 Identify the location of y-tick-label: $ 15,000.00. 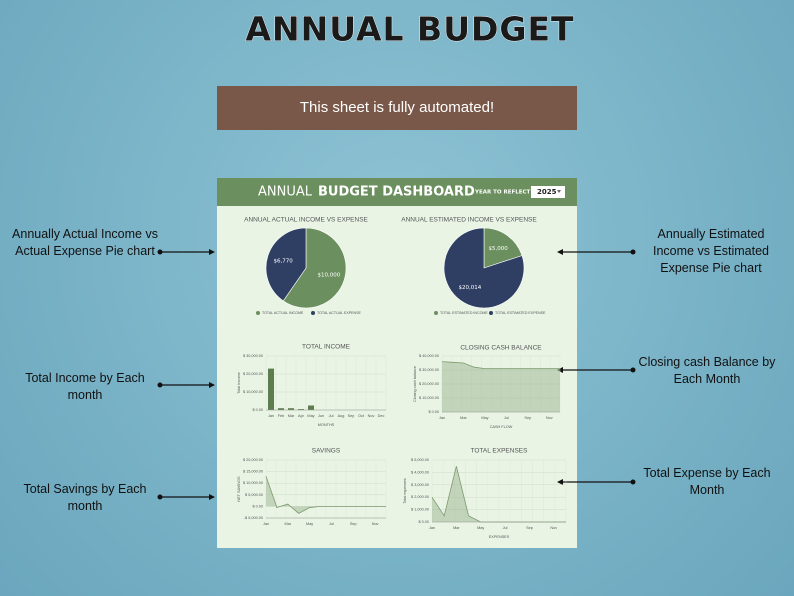
(253, 472).